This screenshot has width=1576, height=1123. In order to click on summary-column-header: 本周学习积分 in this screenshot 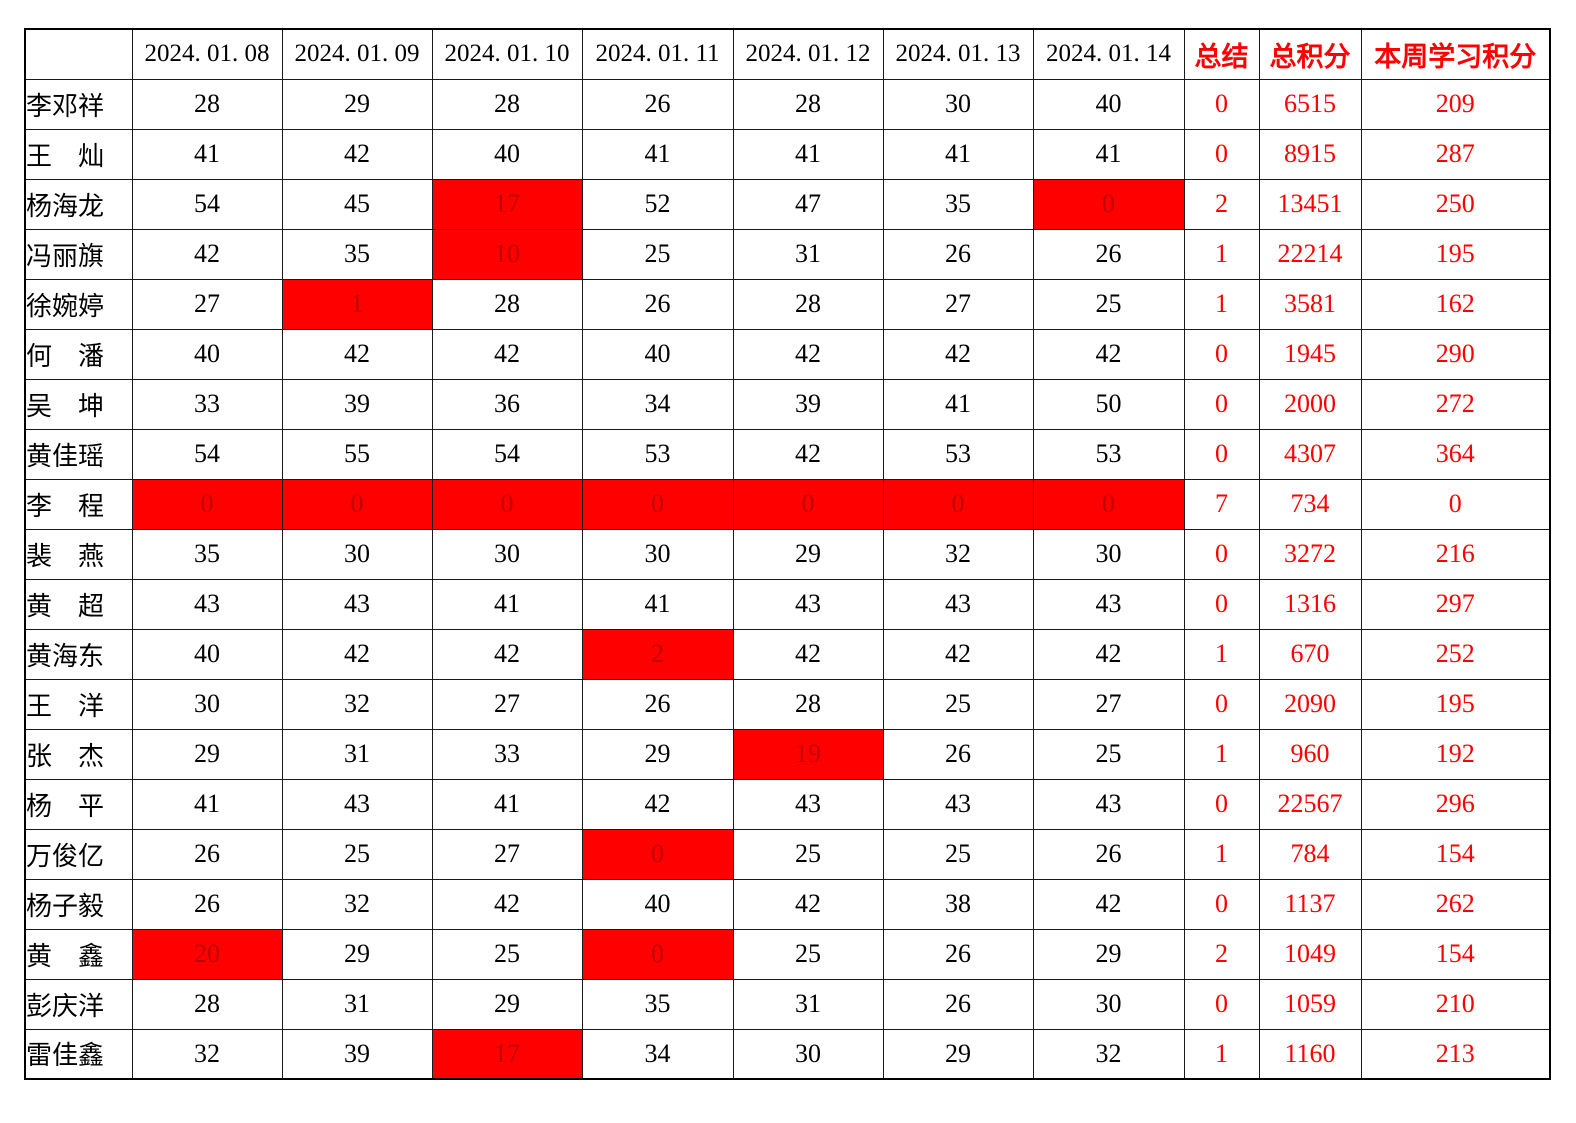, I will do `click(1455, 54)`.